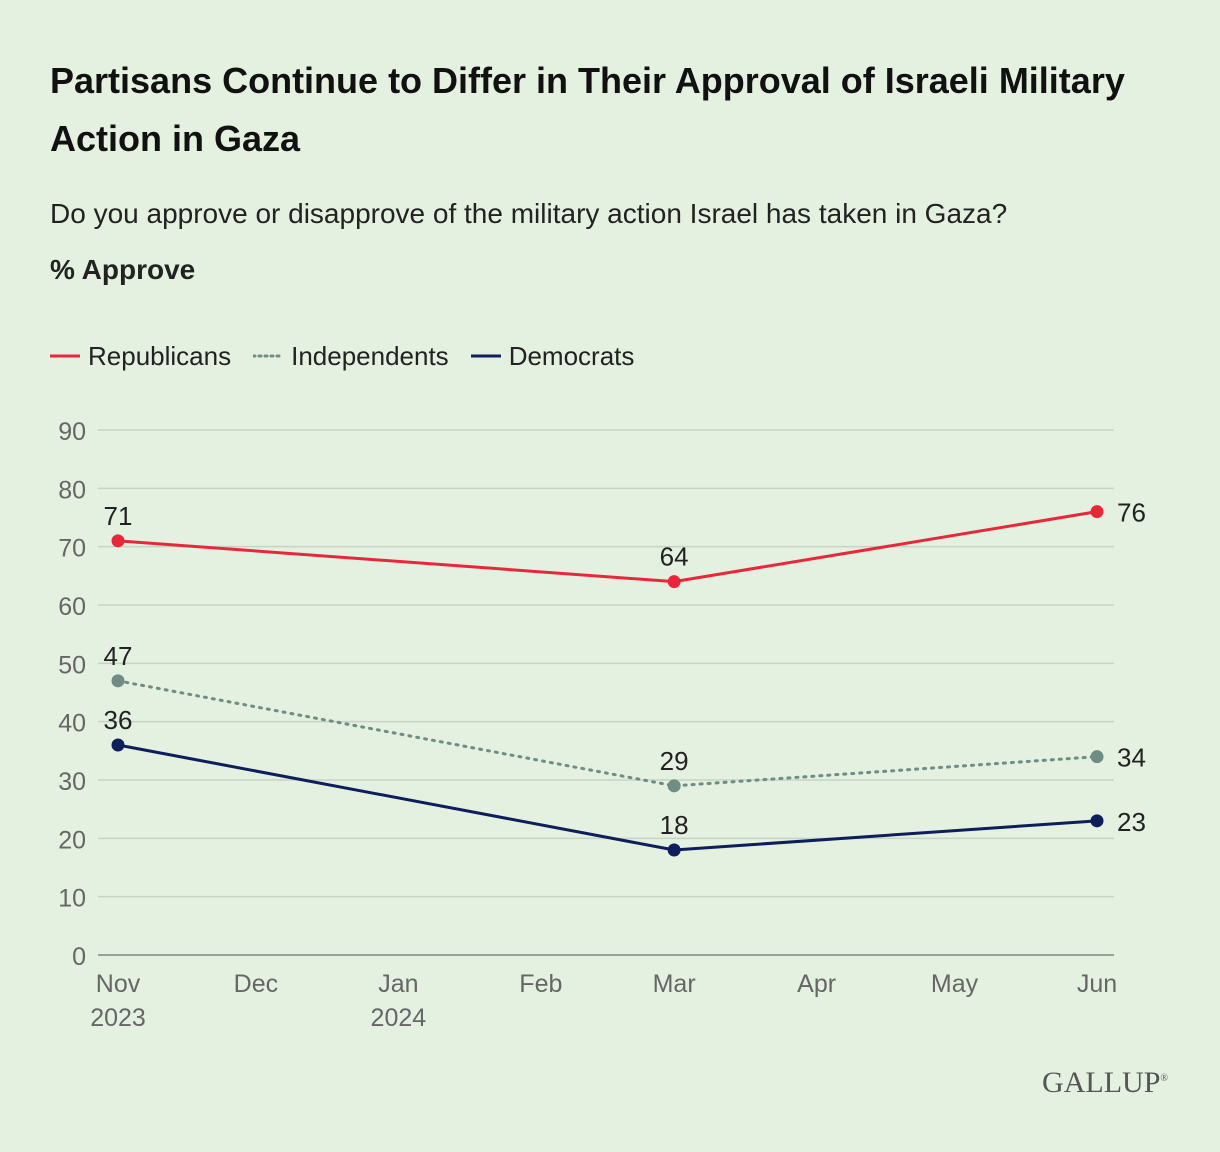  What do you see at coordinates (816, 984) in the screenshot?
I see `x-tick-label: Apr` at bounding box center [816, 984].